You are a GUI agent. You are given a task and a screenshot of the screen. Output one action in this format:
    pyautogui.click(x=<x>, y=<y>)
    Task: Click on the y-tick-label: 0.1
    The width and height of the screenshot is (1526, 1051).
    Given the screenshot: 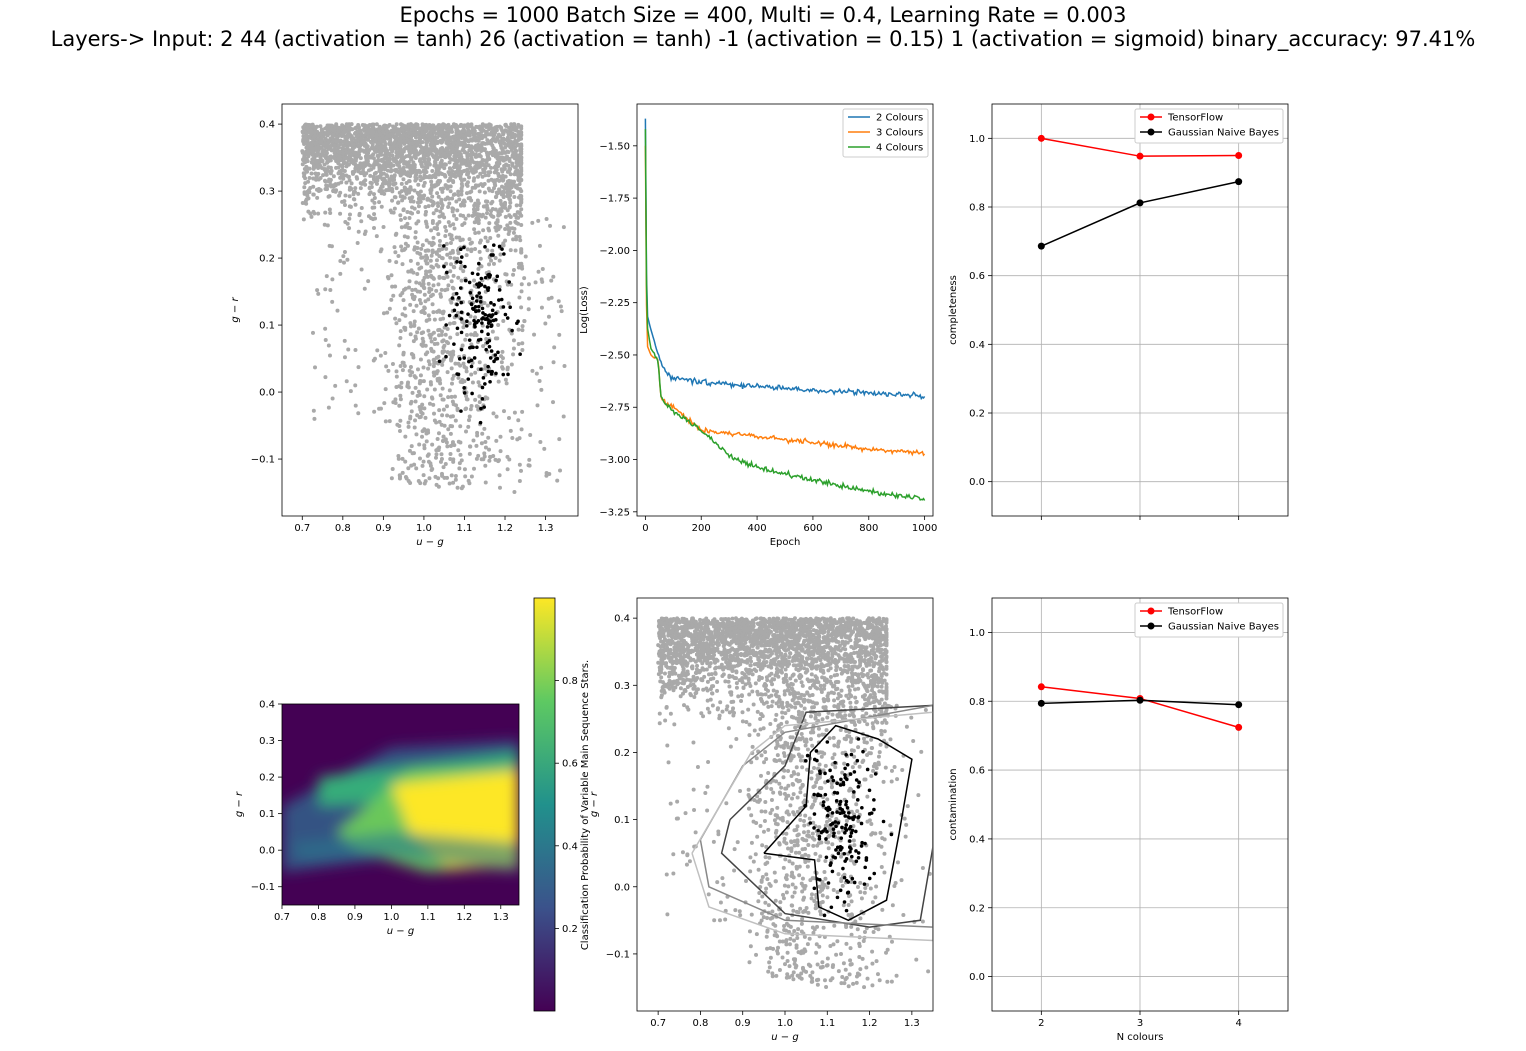 What is the action you would take?
    pyautogui.click(x=267, y=326)
    